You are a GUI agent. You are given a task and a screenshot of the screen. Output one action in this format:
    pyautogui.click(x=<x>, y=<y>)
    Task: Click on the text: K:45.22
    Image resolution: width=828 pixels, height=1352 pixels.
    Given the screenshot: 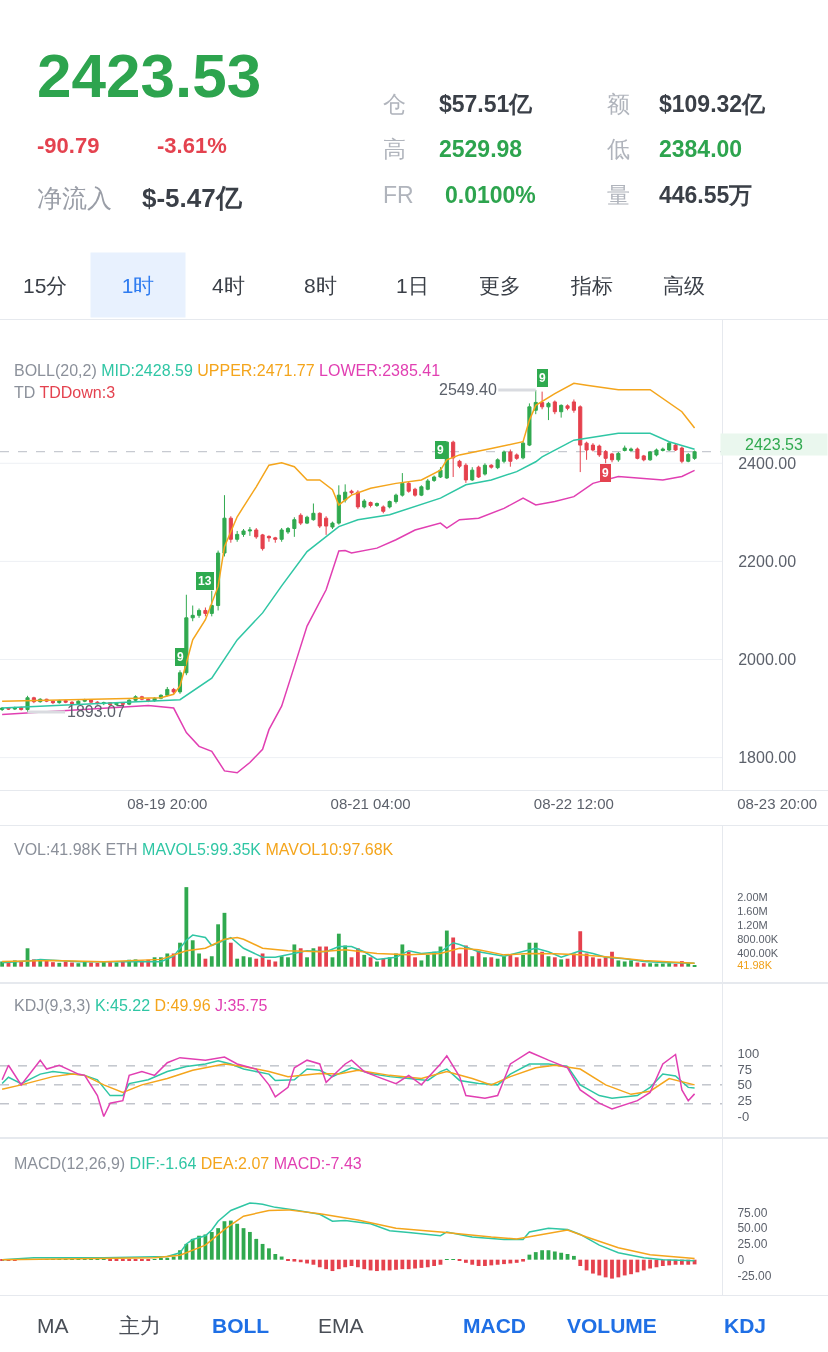 What is the action you would take?
    pyautogui.click(x=122, y=1005)
    